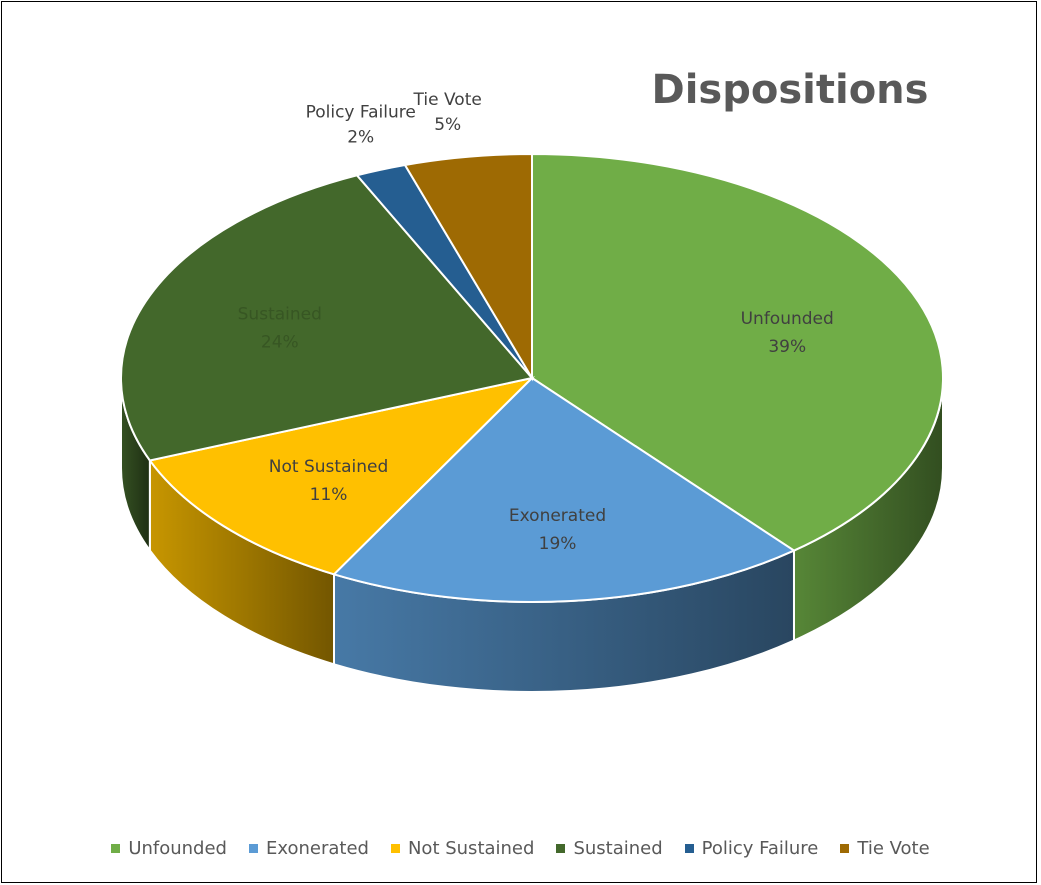 Image resolution: width=1041 pixels, height=885 pixels. I want to click on legend-item-tie-vote: Tie Vote, so click(885, 848).